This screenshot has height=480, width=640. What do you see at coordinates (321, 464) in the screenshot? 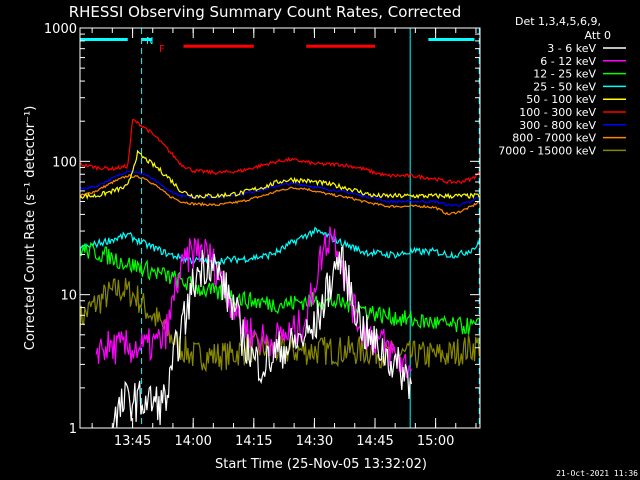
I see `x-axis-label: Start Time (25-Nov-05 13:32:02)` at bounding box center [321, 464].